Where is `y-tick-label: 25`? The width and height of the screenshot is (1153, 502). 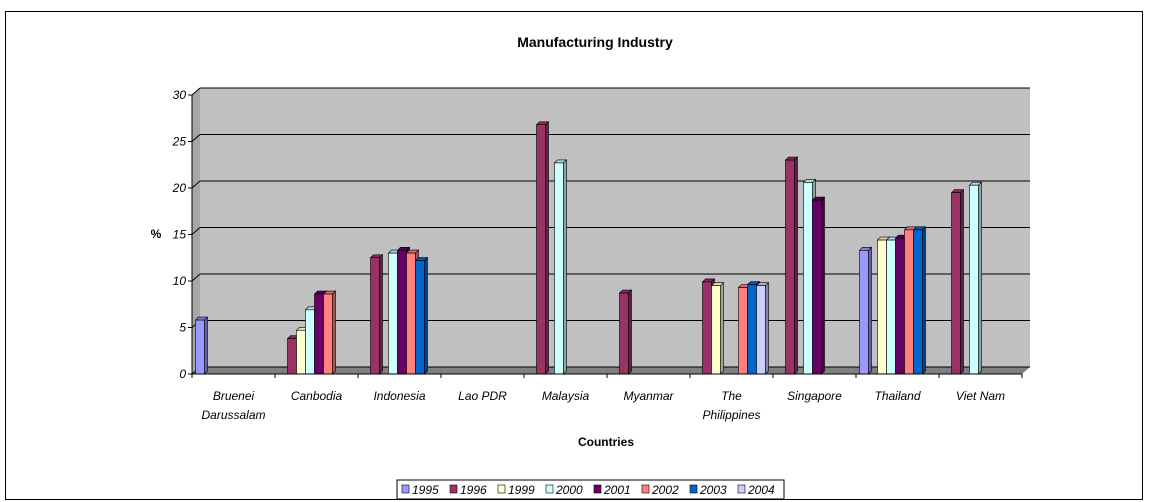 y-tick-label: 25 is located at coordinates (179, 142).